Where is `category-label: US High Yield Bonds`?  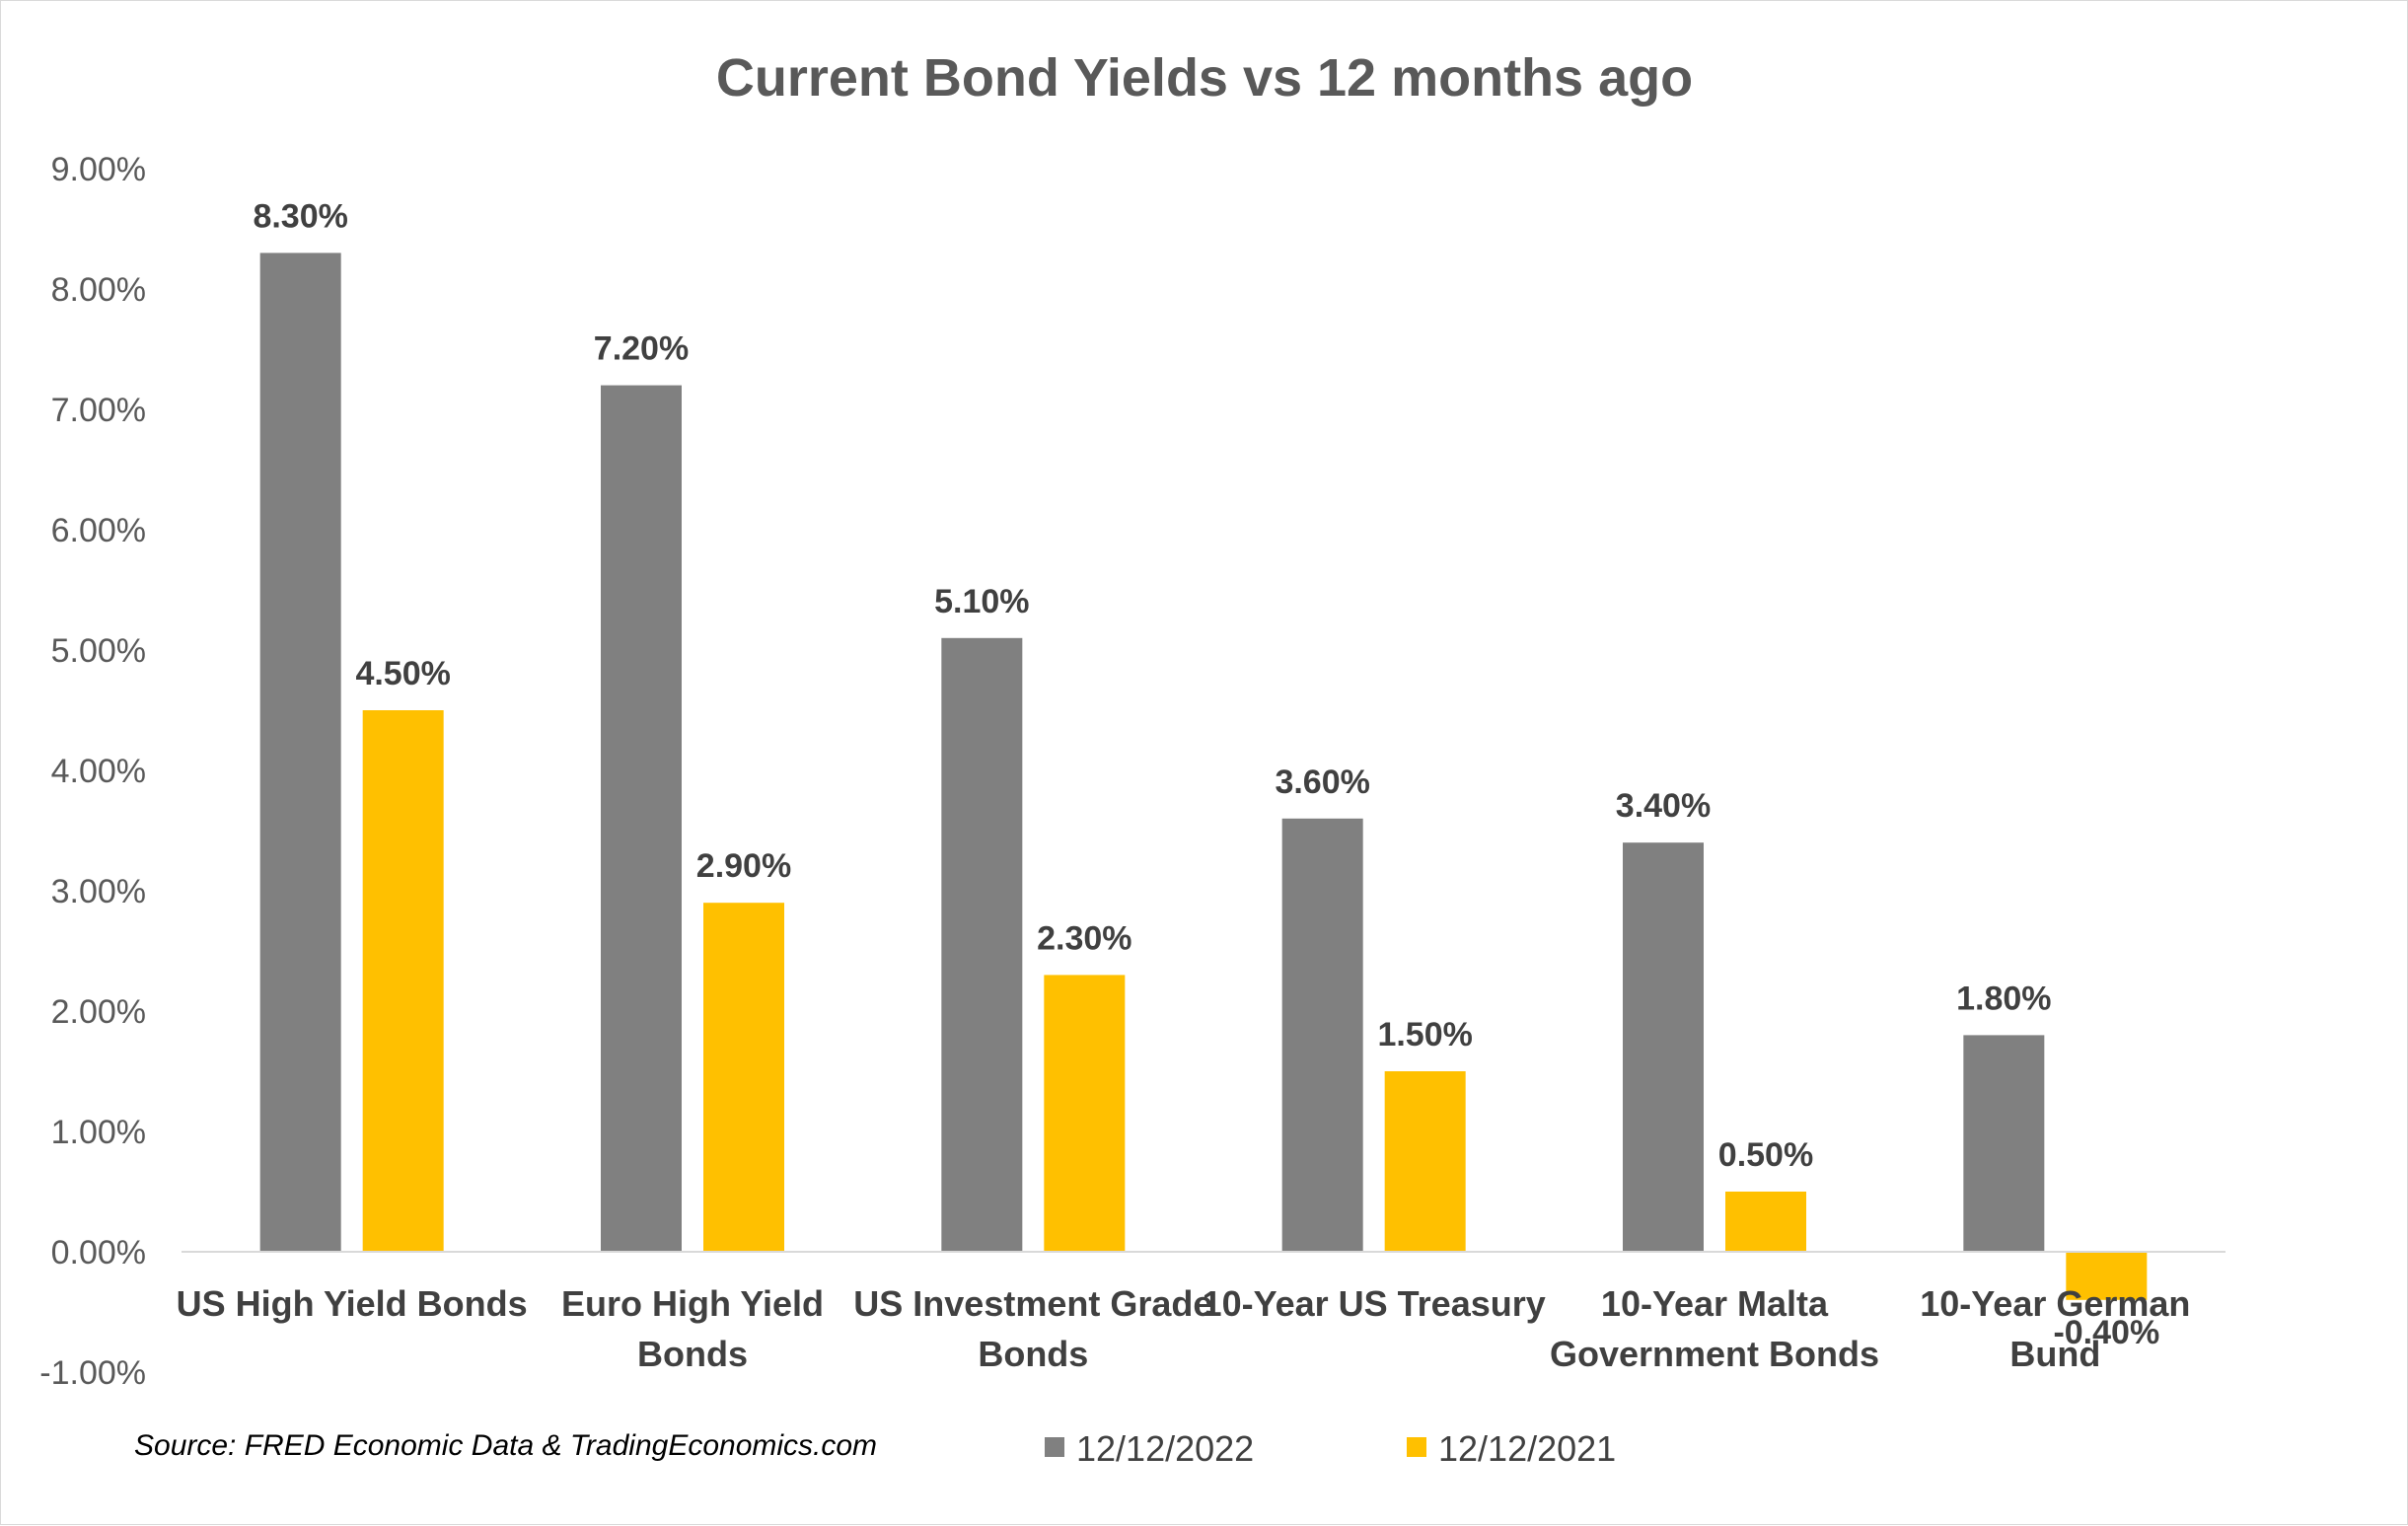 category-label: US High Yield Bonds is located at coordinates (352, 1303).